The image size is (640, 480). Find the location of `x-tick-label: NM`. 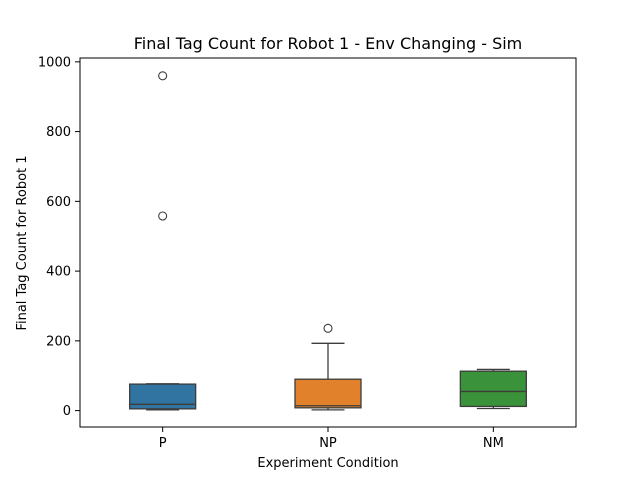

x-tick-label: NM is located at coordinates (493, 443).